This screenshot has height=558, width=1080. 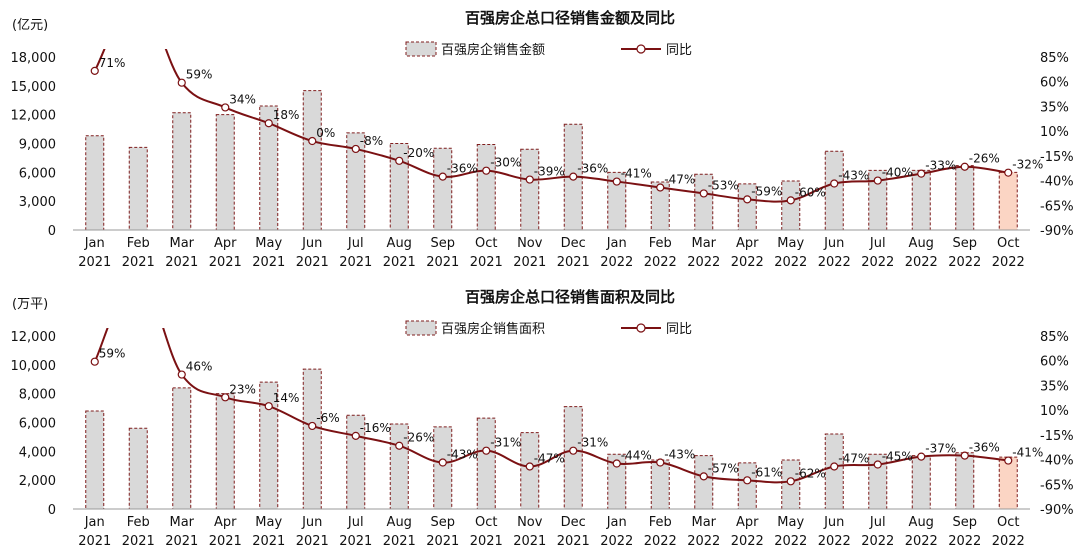 What do you see at coordinates (34, 366) in the screenshot?
I see `left-axis-tick: 10,000` at bounding box center [34, 366].